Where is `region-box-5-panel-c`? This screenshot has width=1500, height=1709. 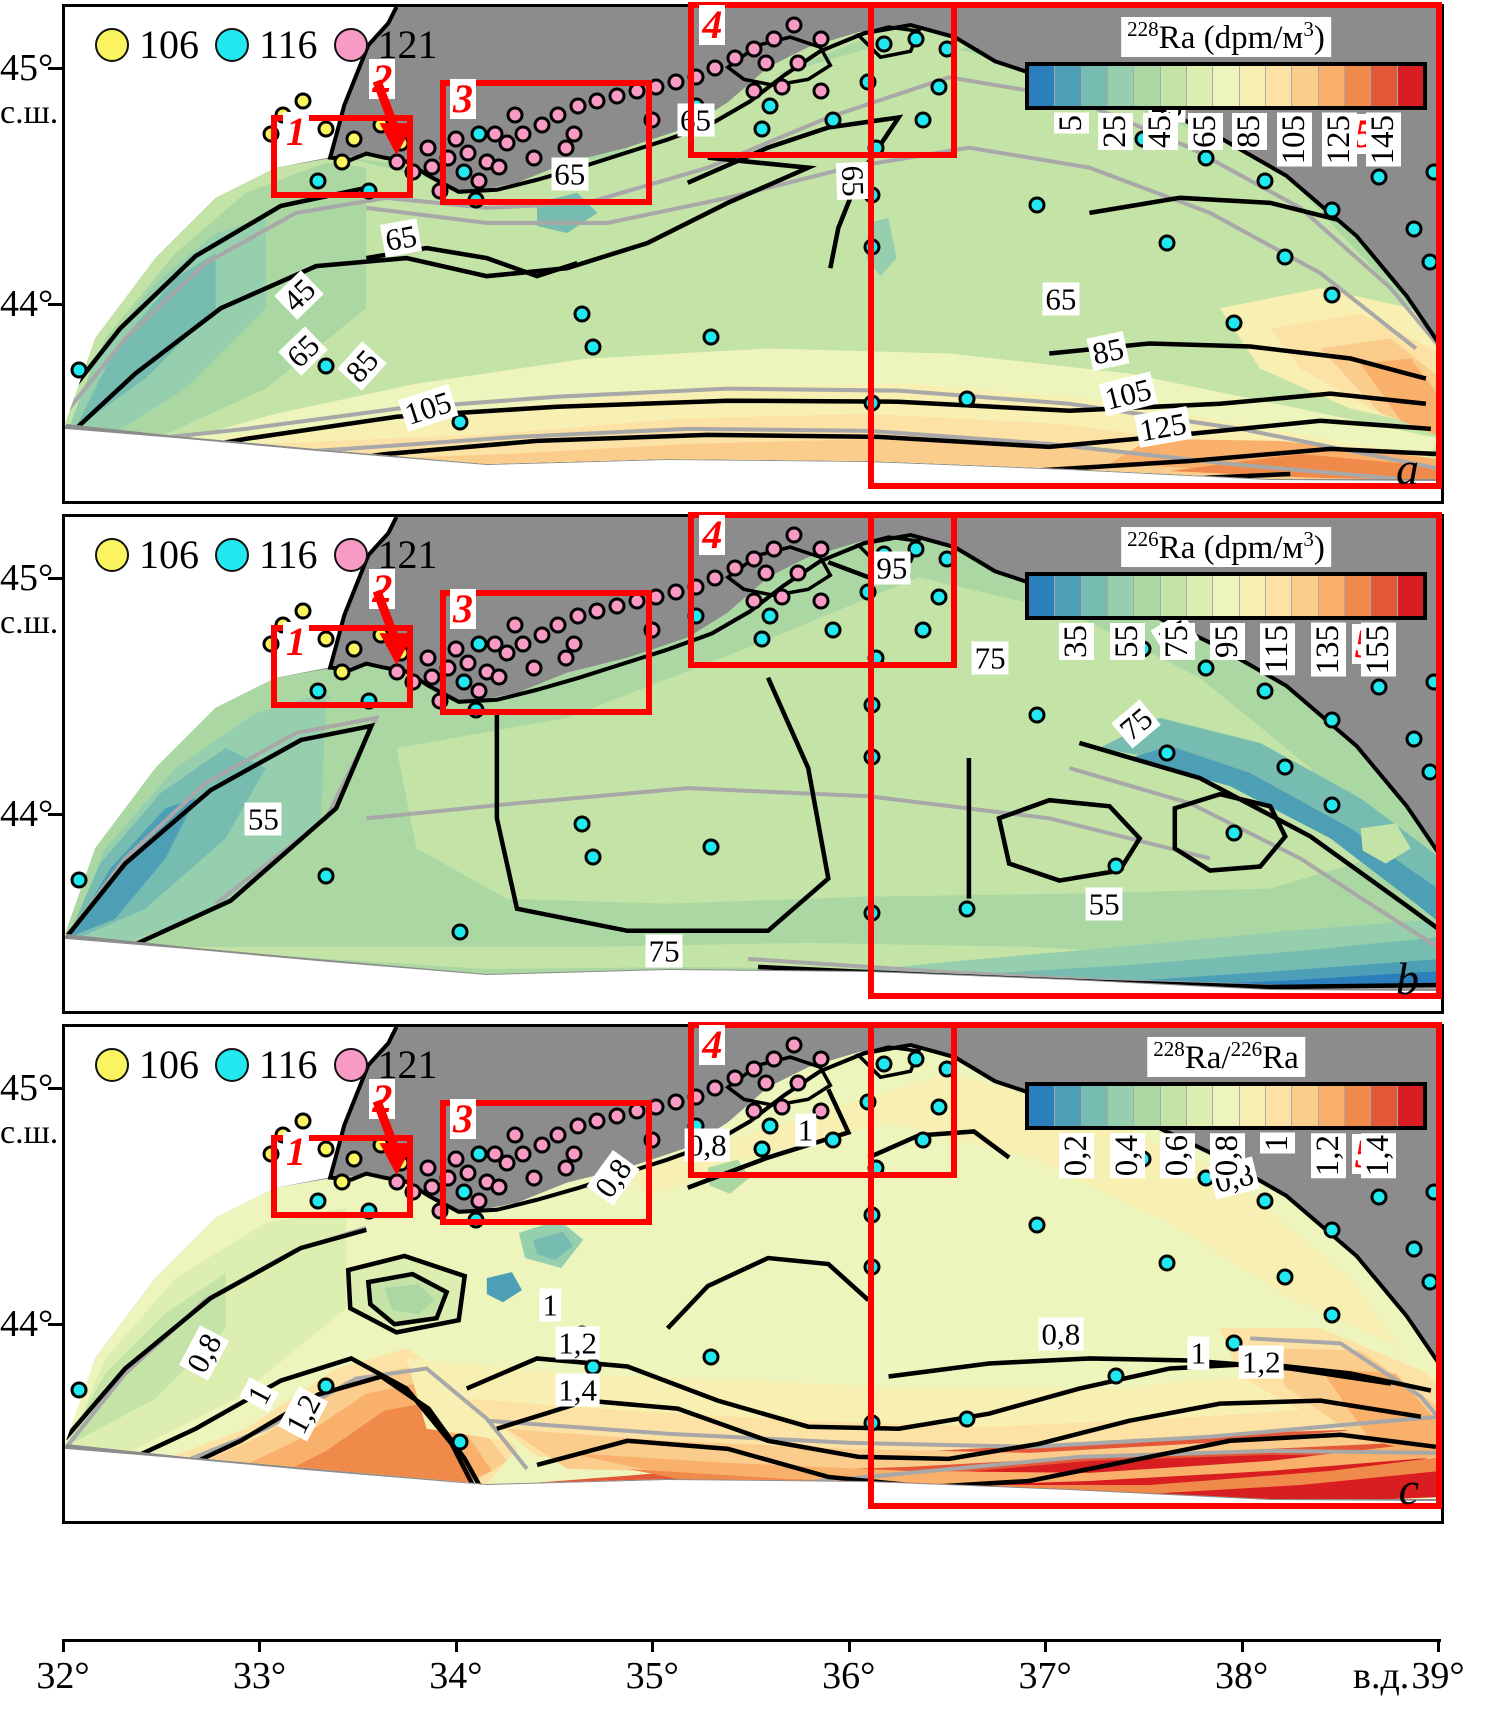 region-box-5-panel-c is located at coordinates (1155, 1265).